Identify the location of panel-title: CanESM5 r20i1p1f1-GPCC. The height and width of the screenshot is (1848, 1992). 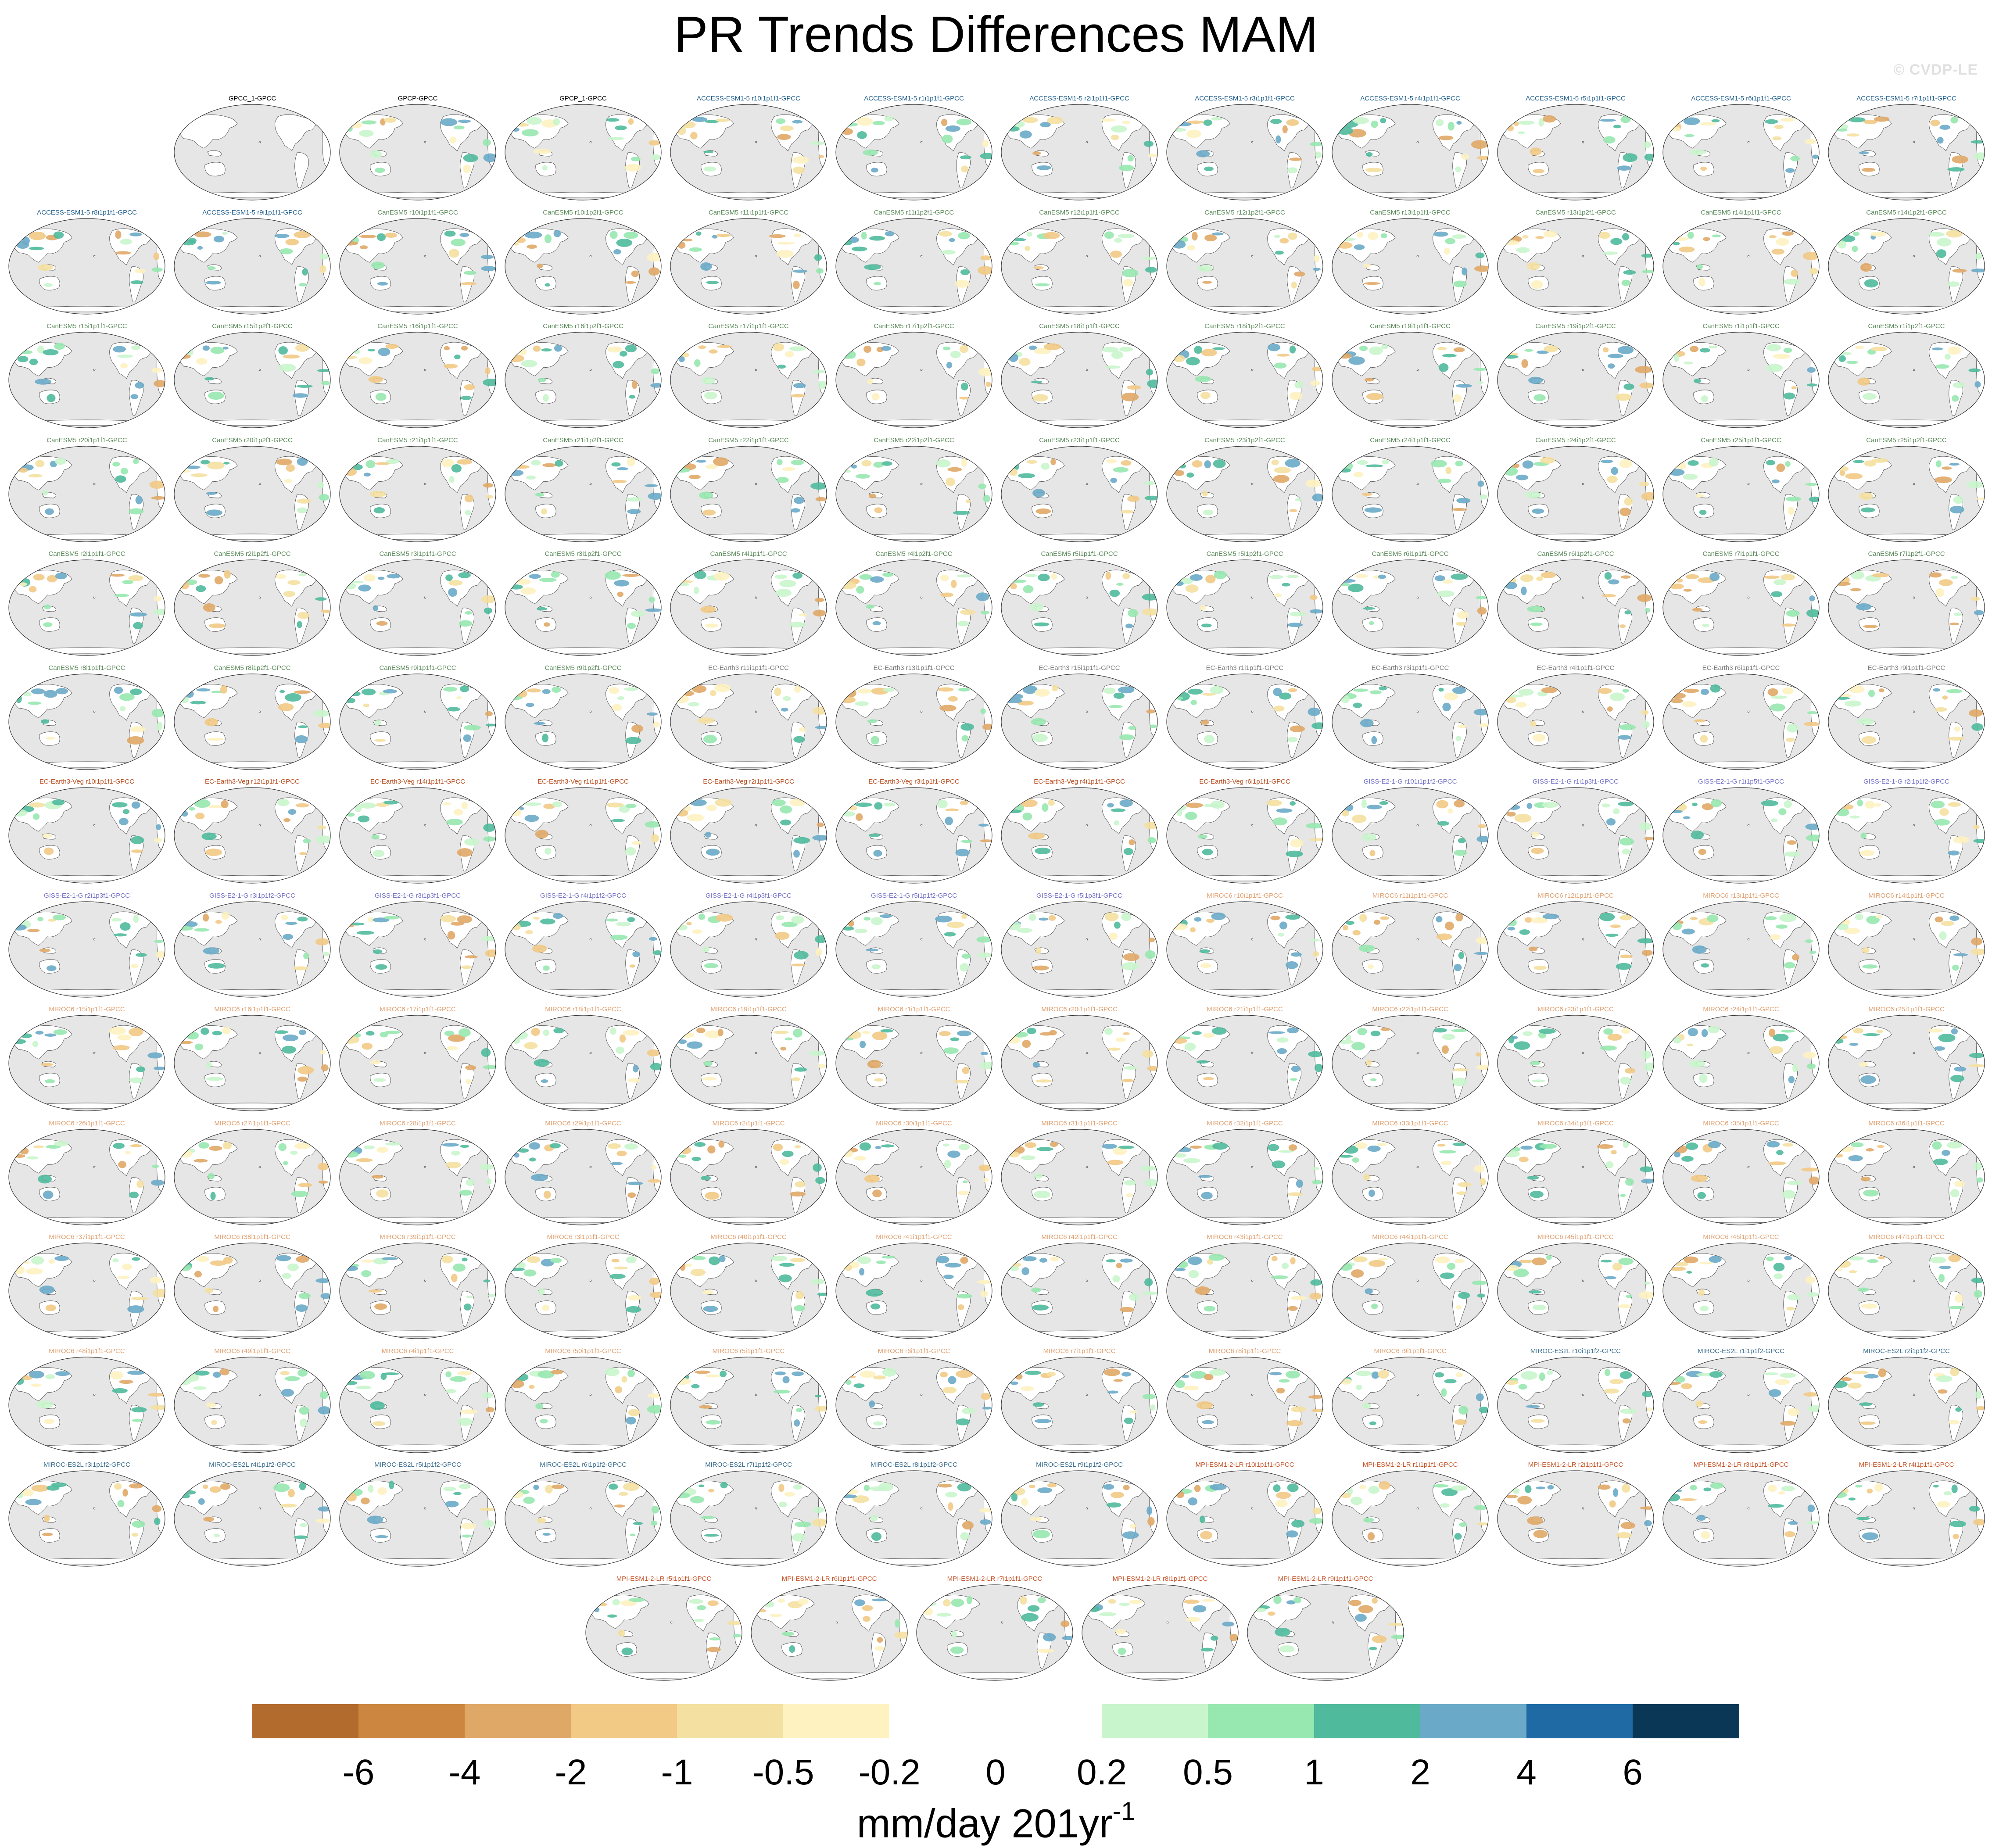
(87, 440).